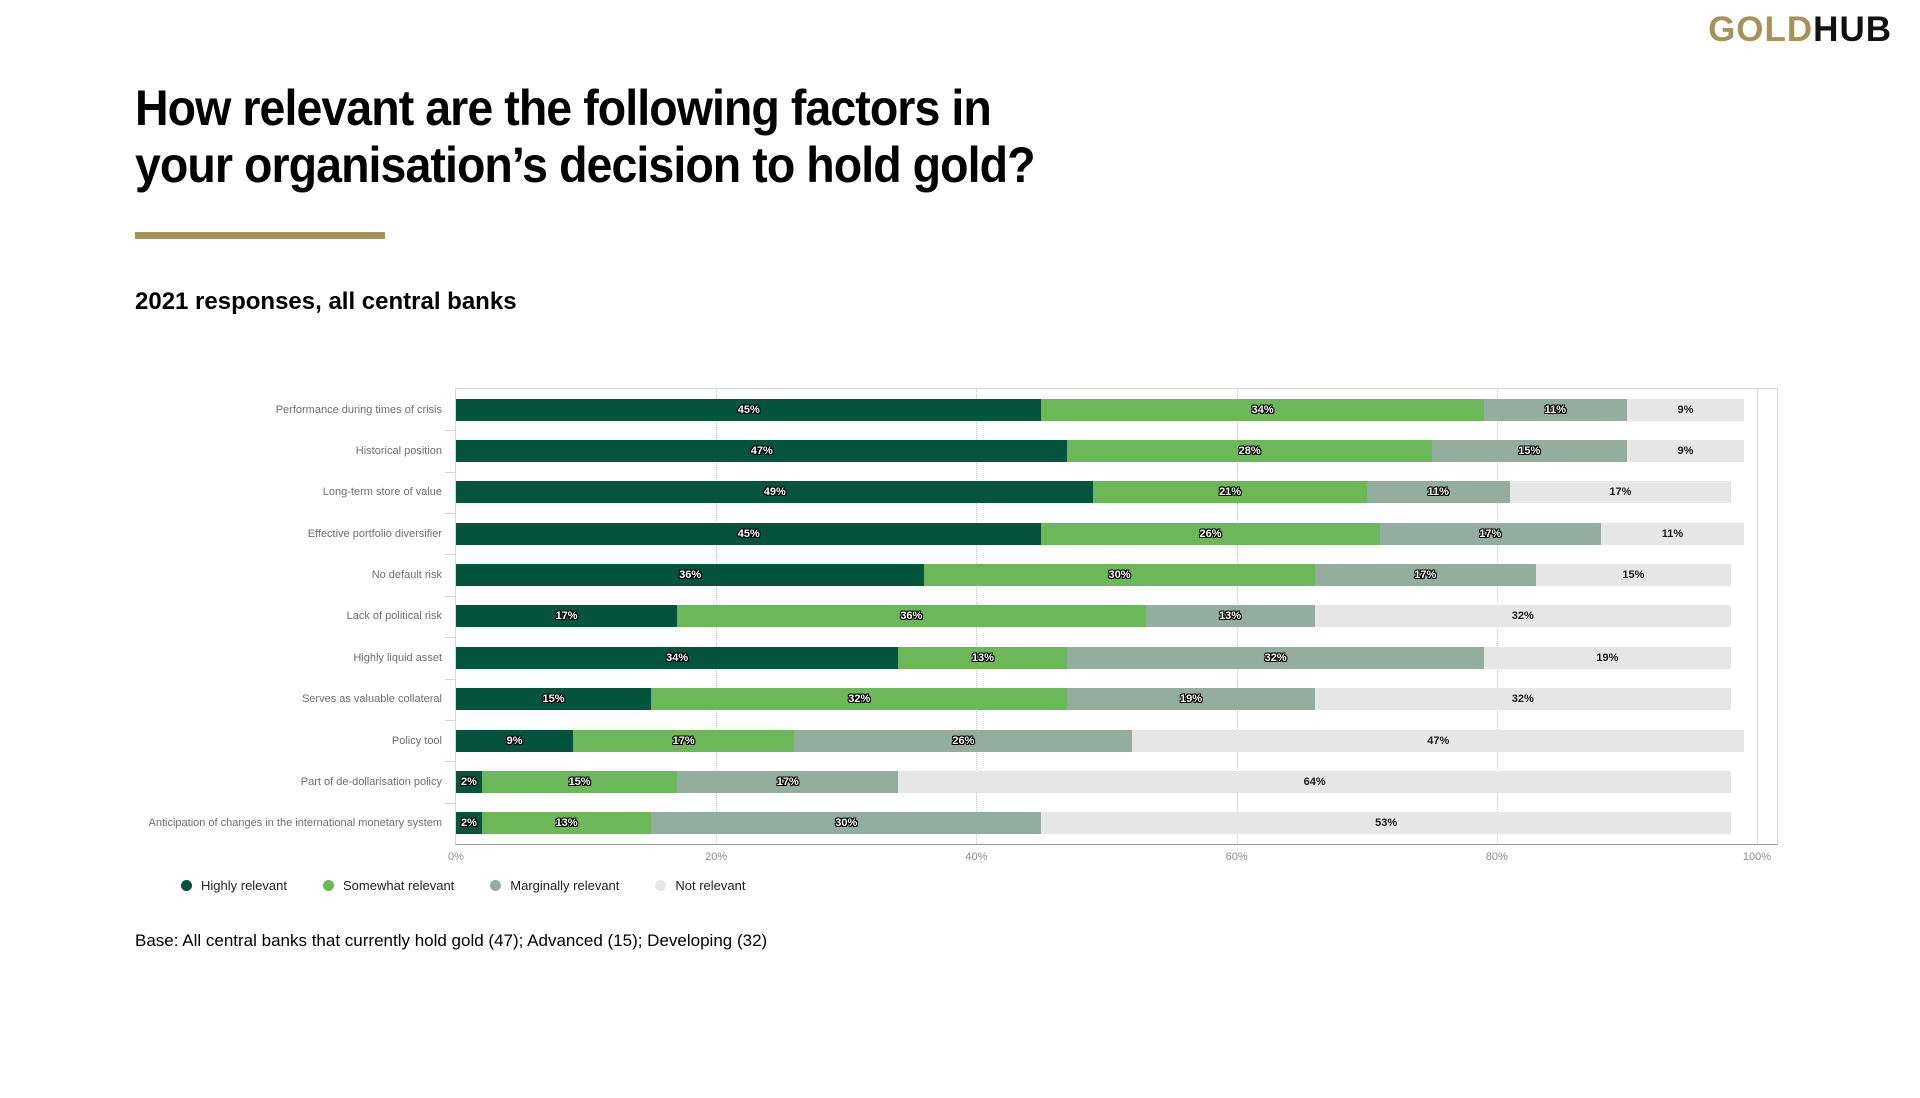  What do you see at coordinates (326, 301) in the screenshot?
I see `chart-subtitle: 2021 responses, all central banks` at bounding box center [326, 301].